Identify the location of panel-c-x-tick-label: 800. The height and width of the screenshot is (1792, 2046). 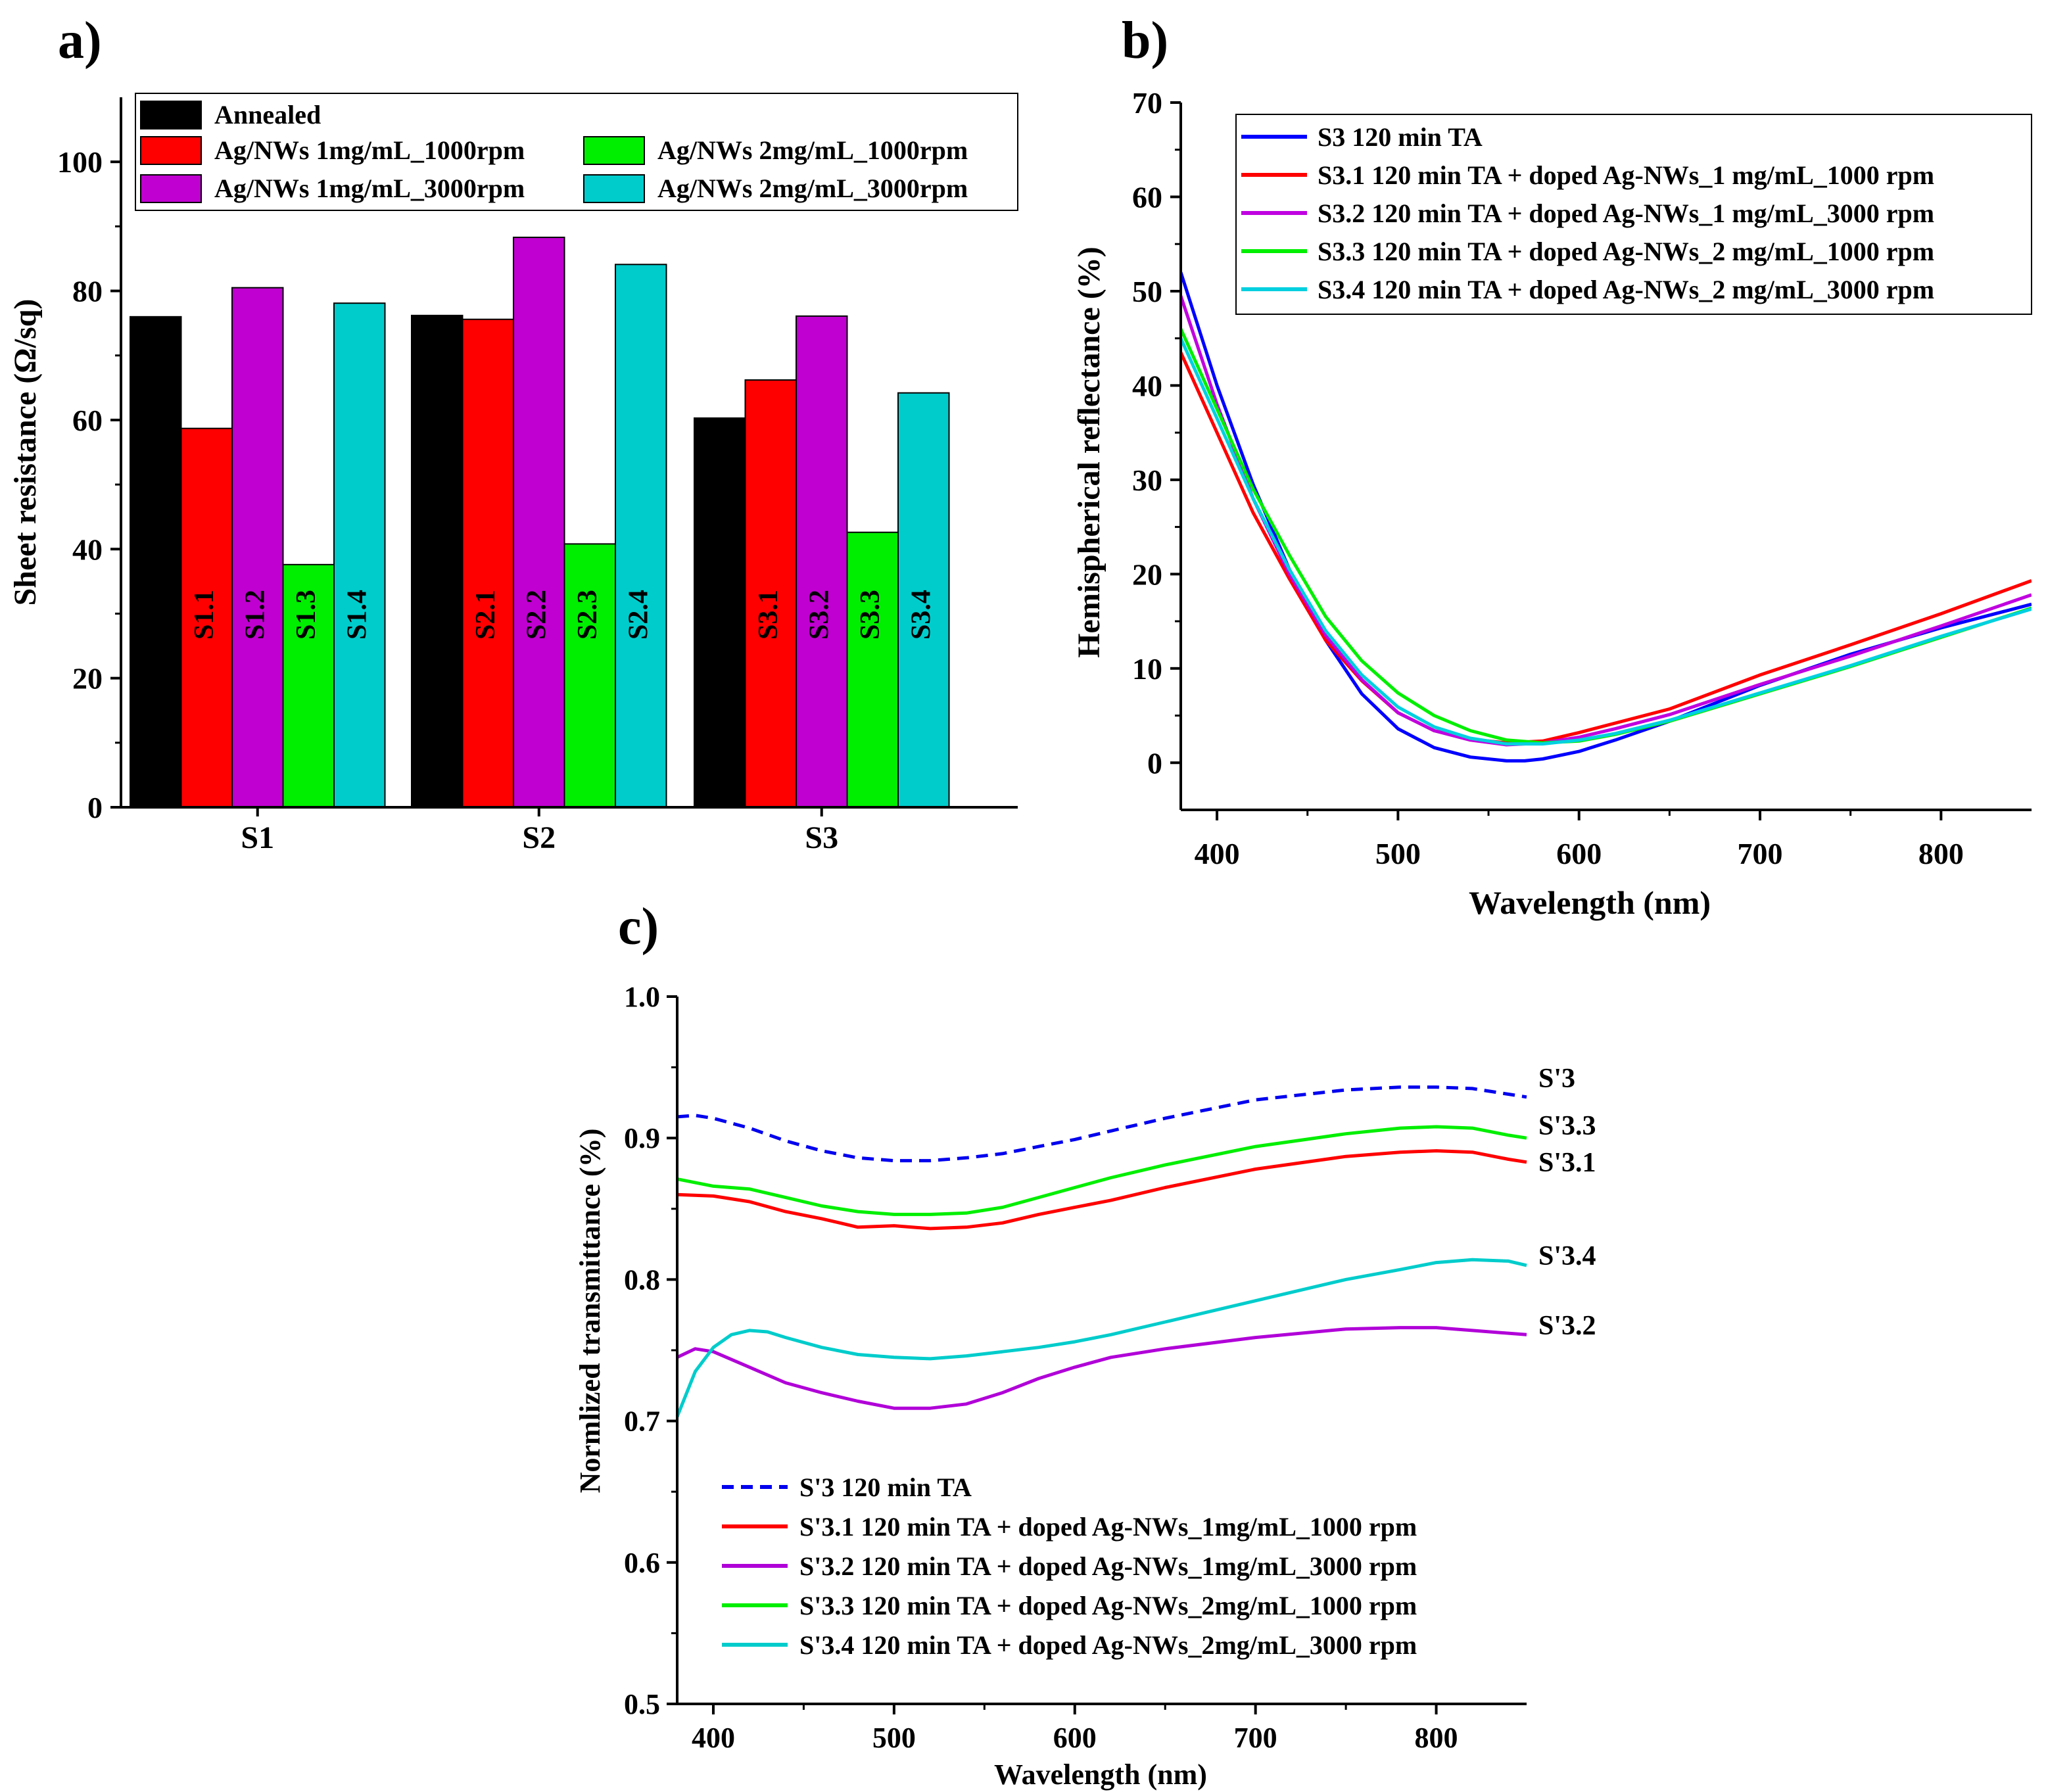
(1436, 1738).